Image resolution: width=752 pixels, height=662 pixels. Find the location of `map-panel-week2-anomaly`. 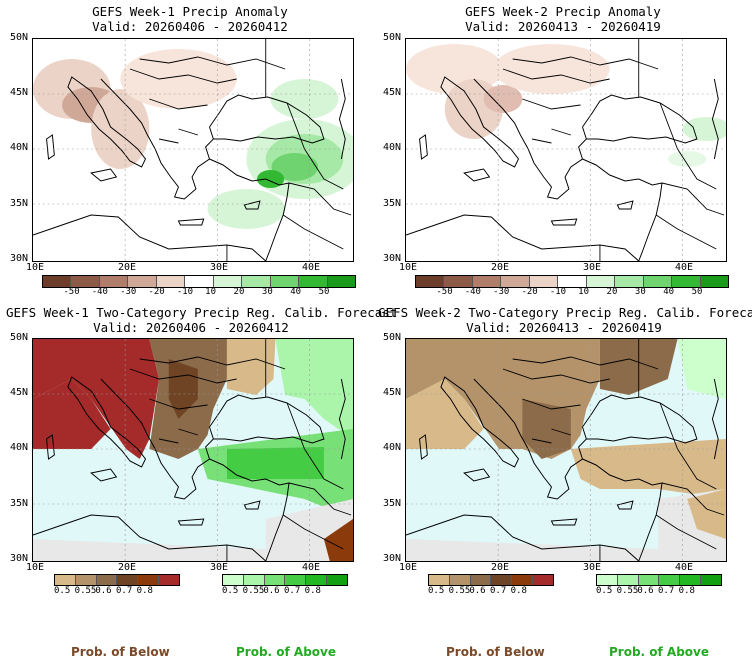

map-panel-week2-anomaly is located at coordinates (566, 150).